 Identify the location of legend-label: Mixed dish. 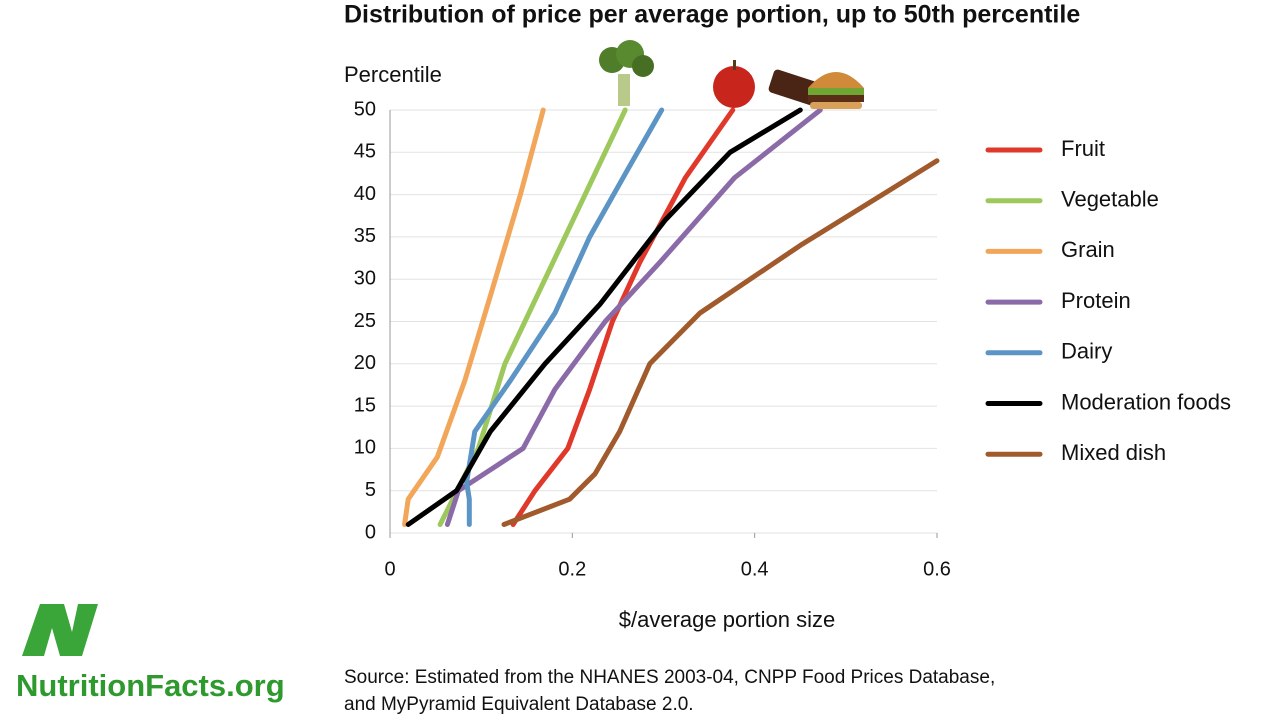
(1113, 452).